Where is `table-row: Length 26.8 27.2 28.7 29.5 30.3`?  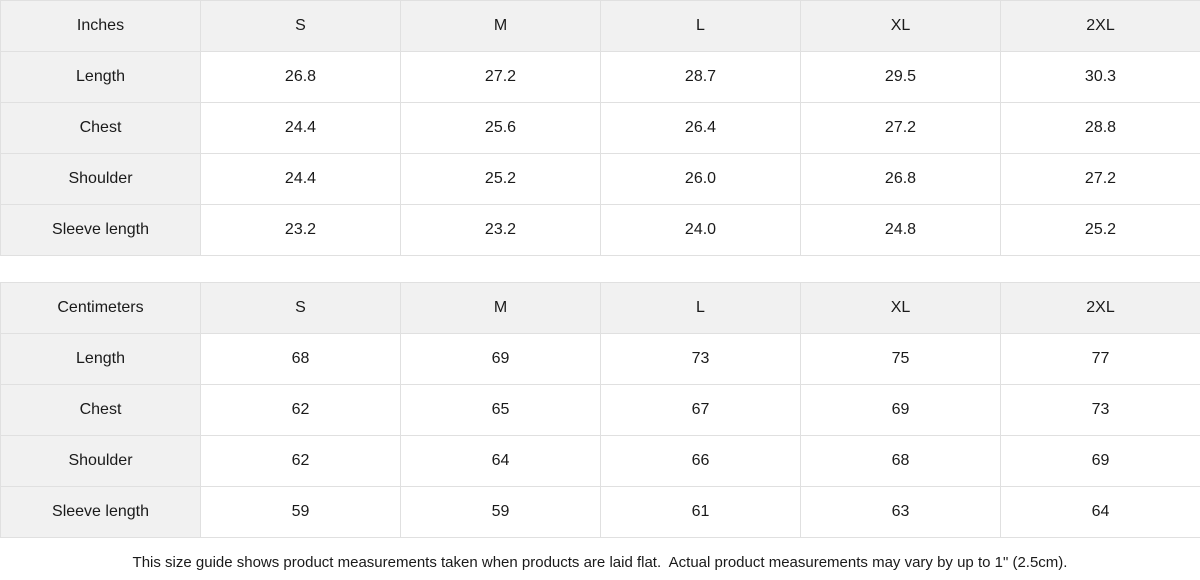 table-row: Length 26.8 27.2 28.7 29.5 30.3 is located at coordinates (600, 77).